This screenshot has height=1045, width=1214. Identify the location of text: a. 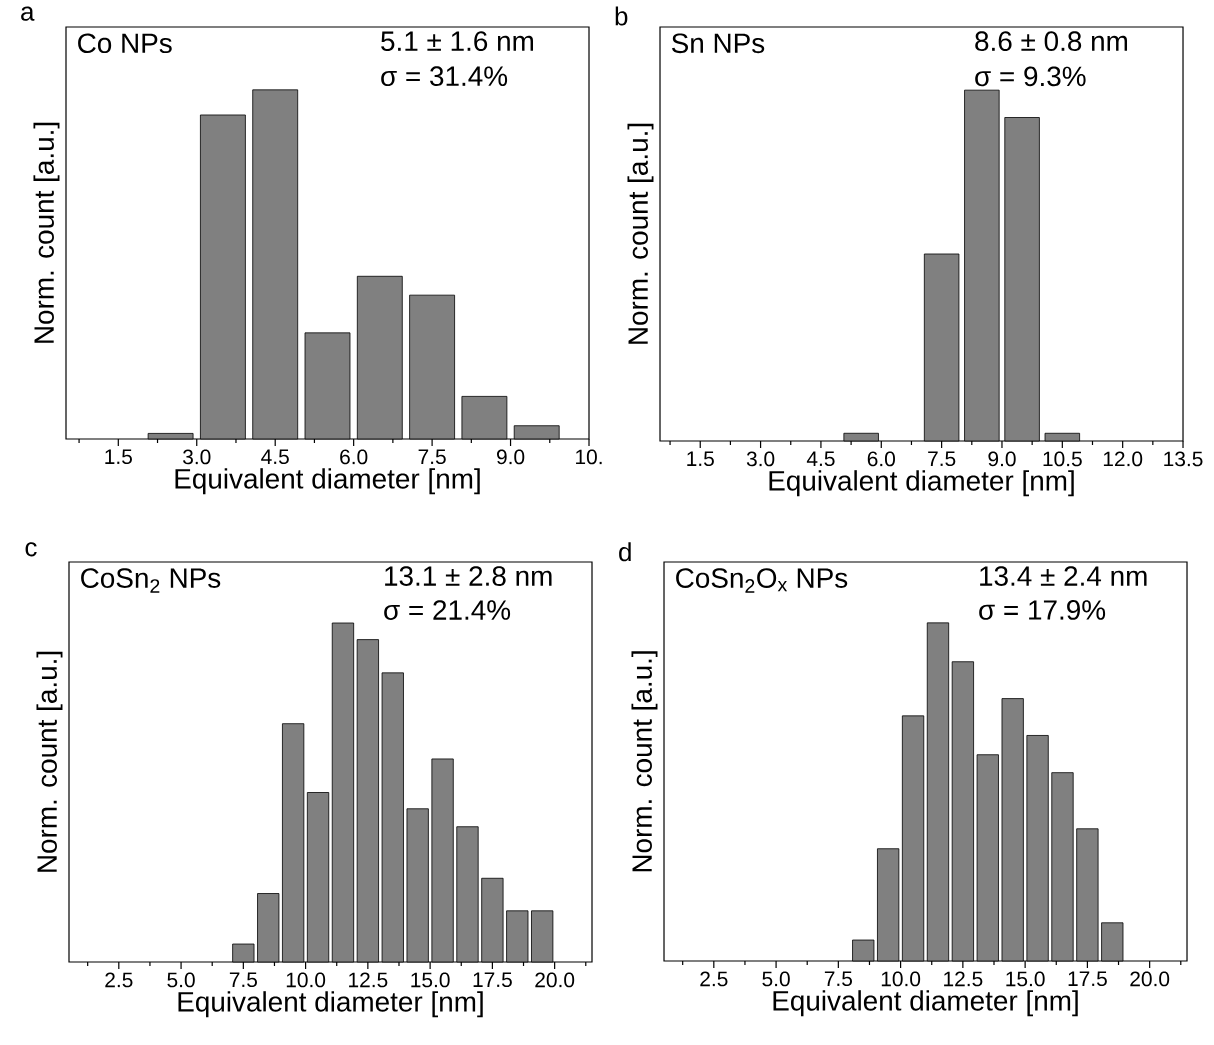
(28, 13).